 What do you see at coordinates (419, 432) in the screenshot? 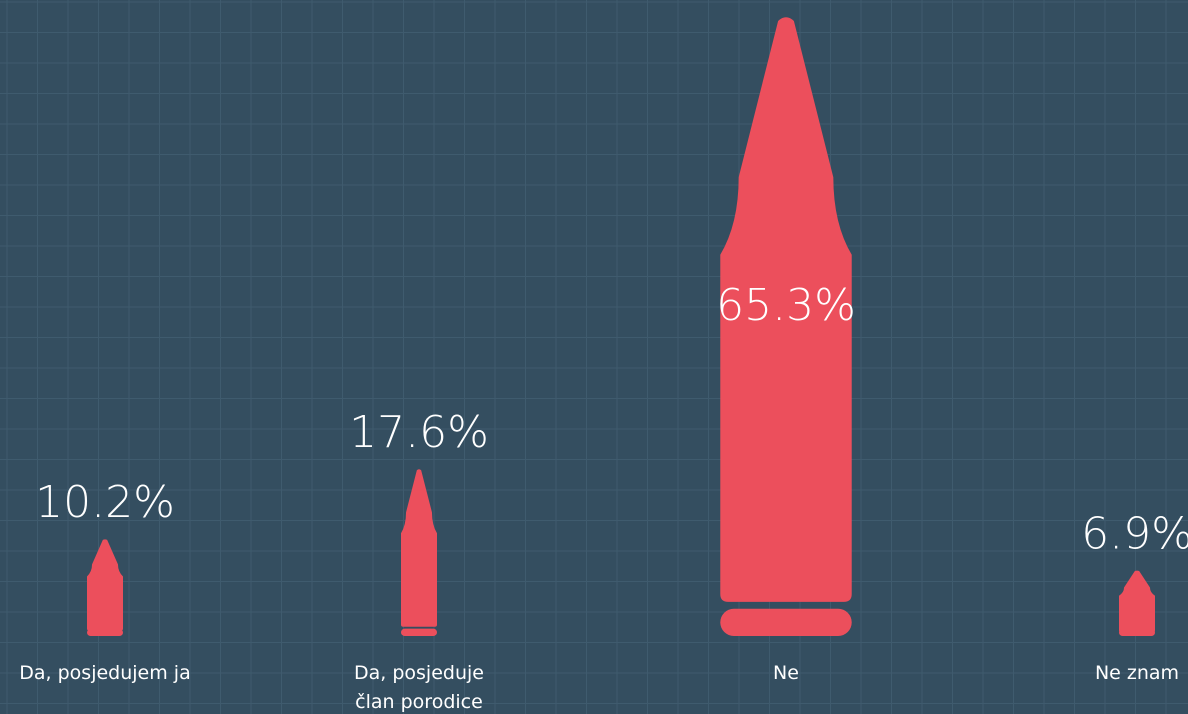
I see `value-label: 17.6%` at bounding box center [419, 432].